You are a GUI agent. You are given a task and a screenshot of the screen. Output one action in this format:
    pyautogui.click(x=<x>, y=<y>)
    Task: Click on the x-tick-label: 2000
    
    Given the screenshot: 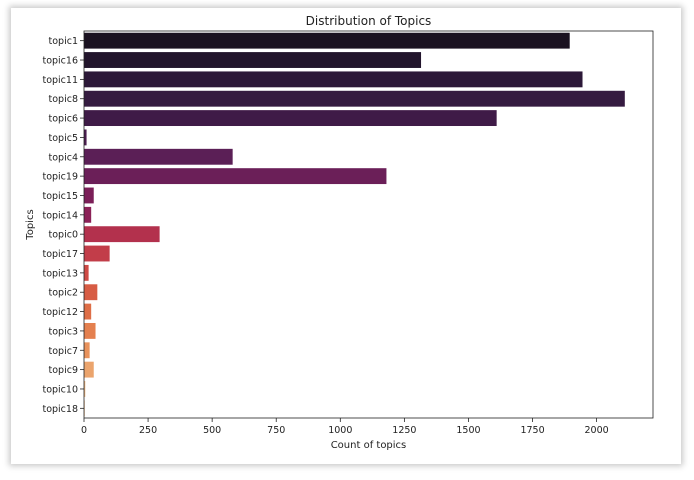 What is the action you would take?
    pyautogui.click(x=597, y=430)
    